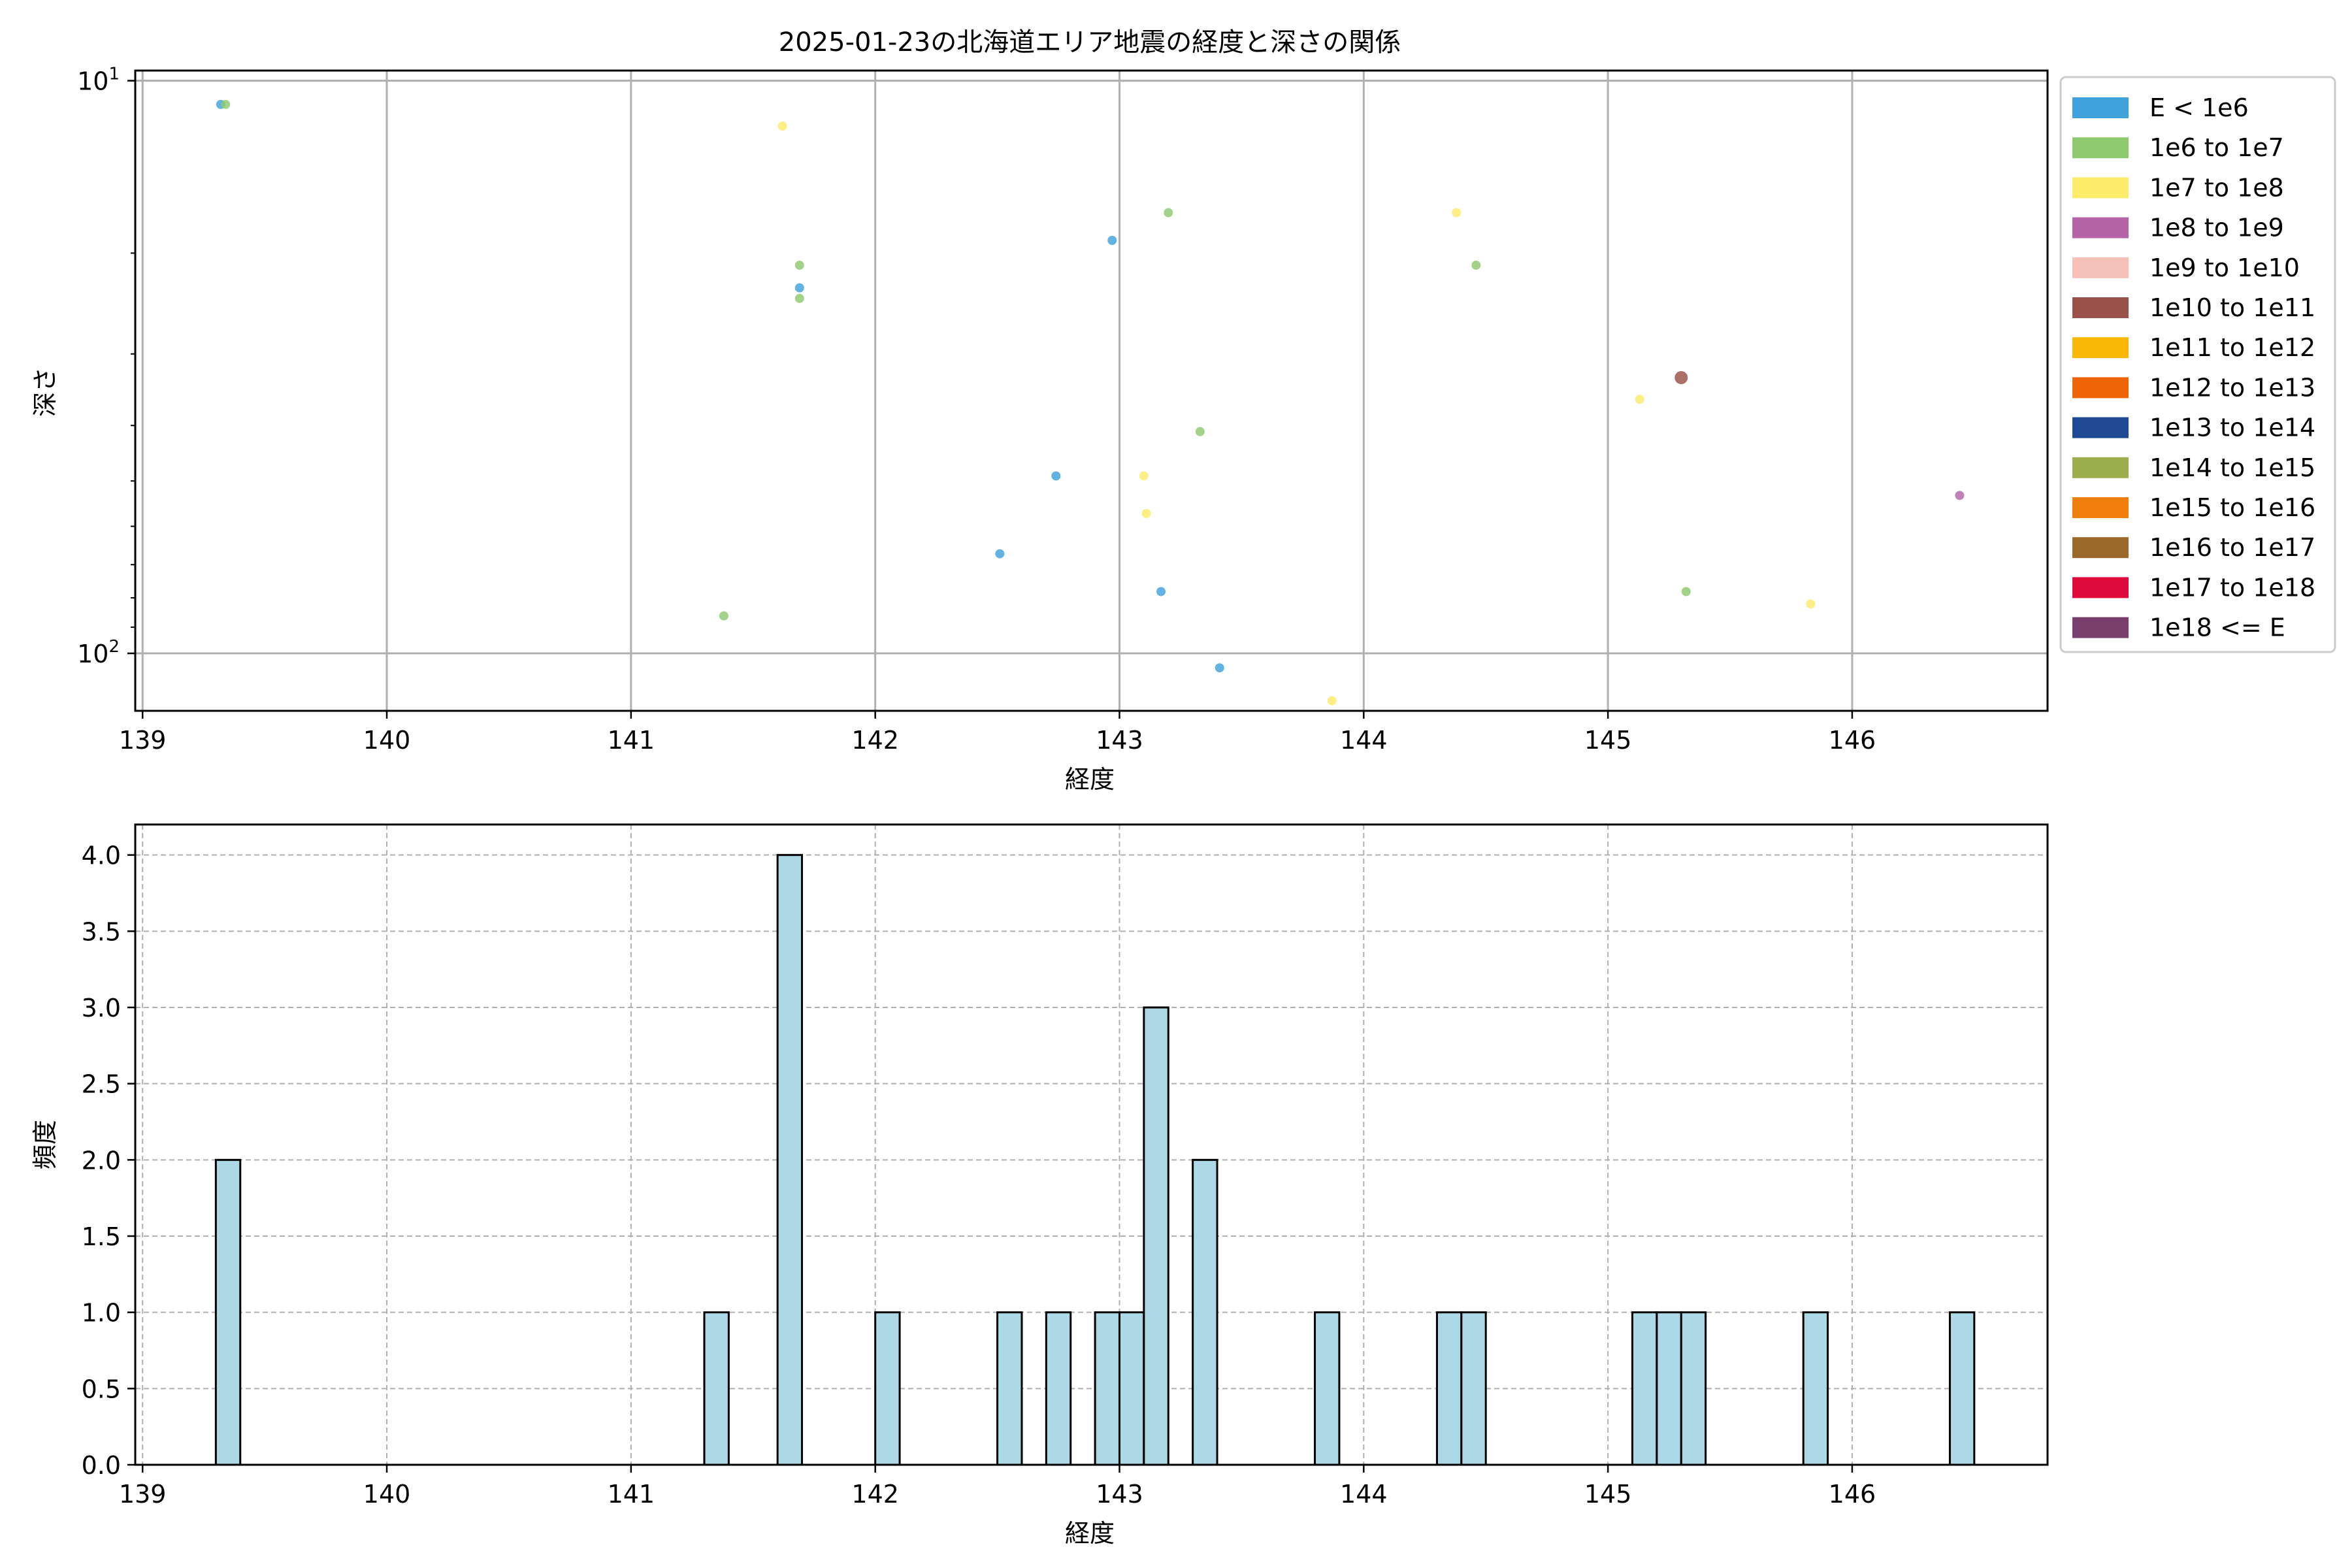 The image size is (2352, 1568). Describe the element at coordinates (2232, 347) in the screenshot. I see `legend-label: 1e11 to 1e12` at that location.